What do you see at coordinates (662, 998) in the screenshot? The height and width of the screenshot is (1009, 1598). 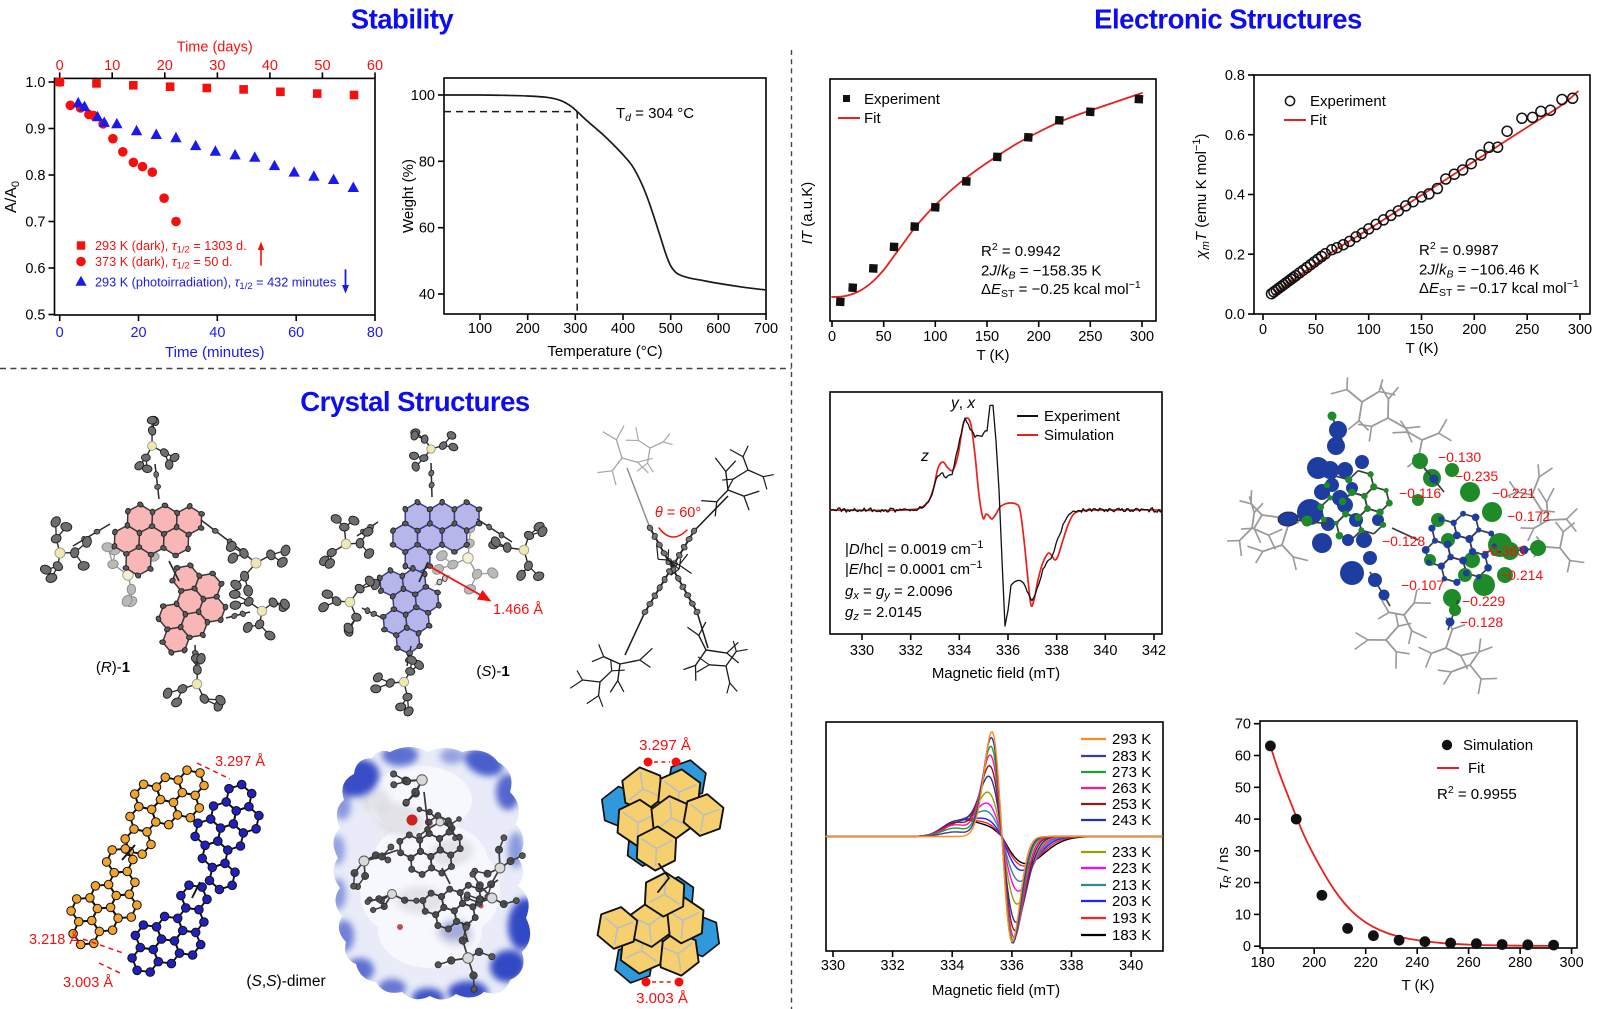 I see `svg-text: 3.003 Å` at bounding box center [662, 998].